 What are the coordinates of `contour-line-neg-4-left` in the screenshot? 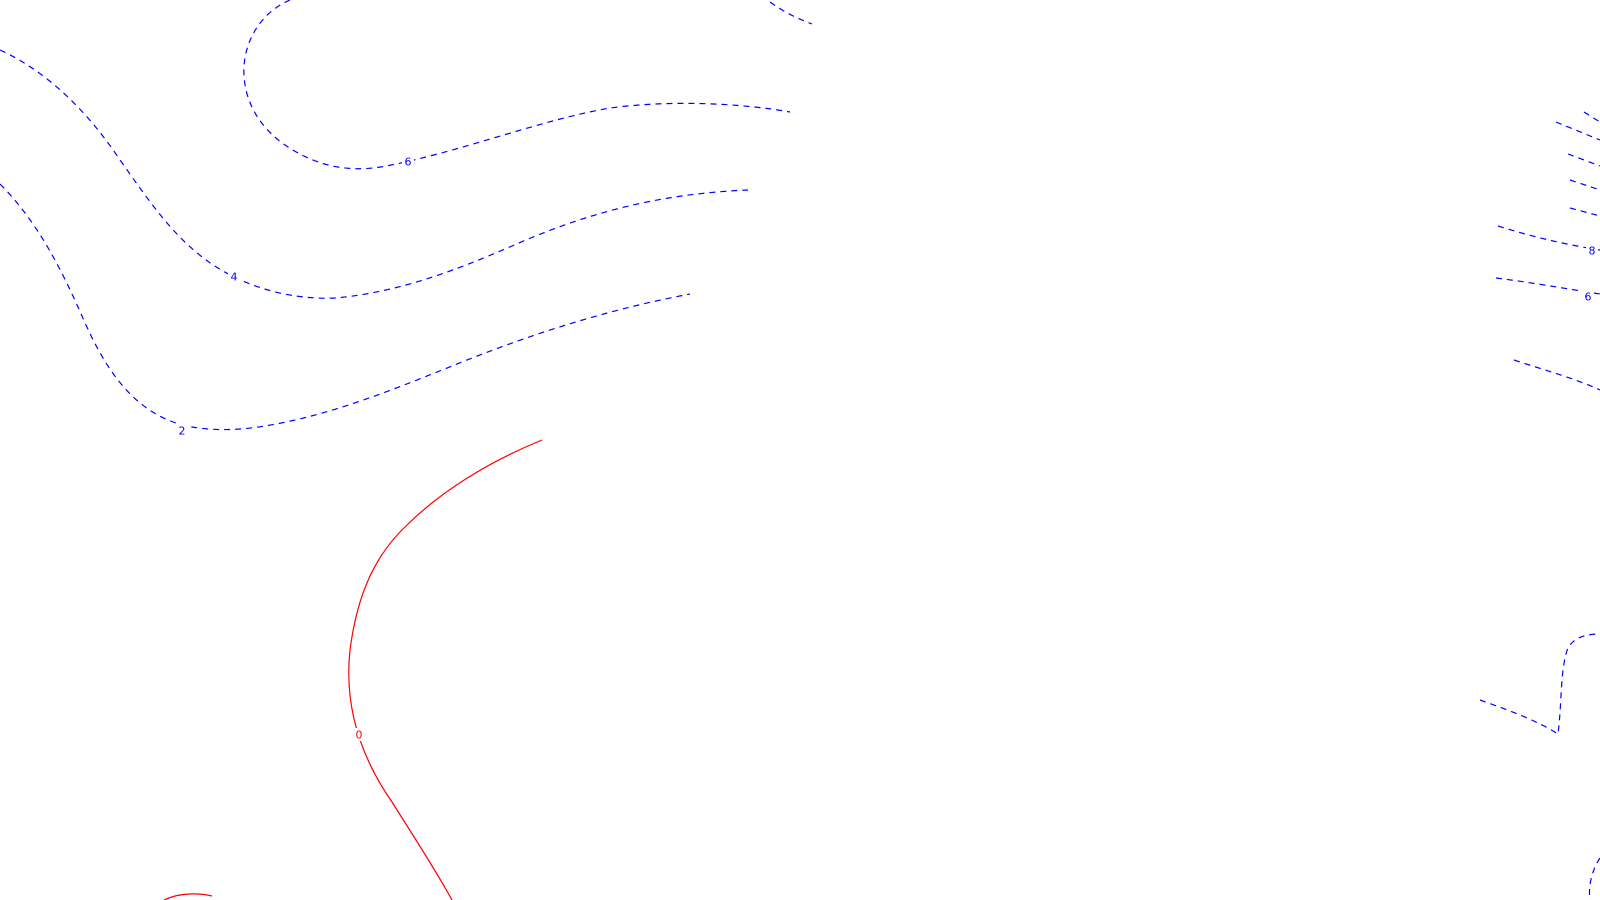 It's located at (374, 174).